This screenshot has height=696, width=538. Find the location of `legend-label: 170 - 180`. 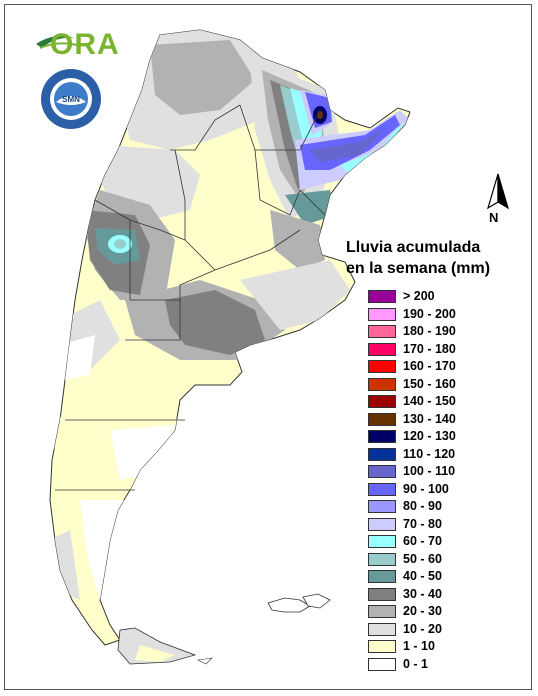

legend-label: 170 - 180 is located at coordinates (429, 348).